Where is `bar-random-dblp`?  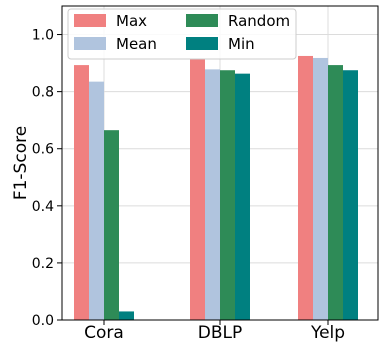 bar-random-dblp is located at coordinates (227, 195).